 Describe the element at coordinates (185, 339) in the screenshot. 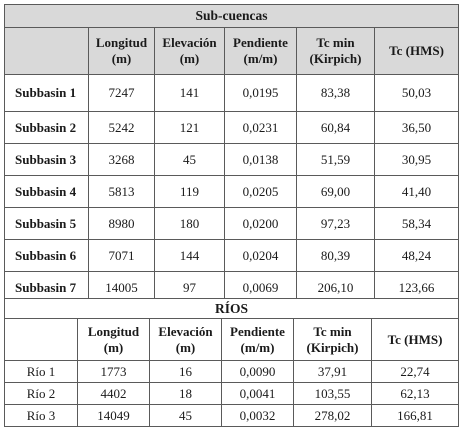

I see `rivers-header-elevation: Elevación (m)` at that location.